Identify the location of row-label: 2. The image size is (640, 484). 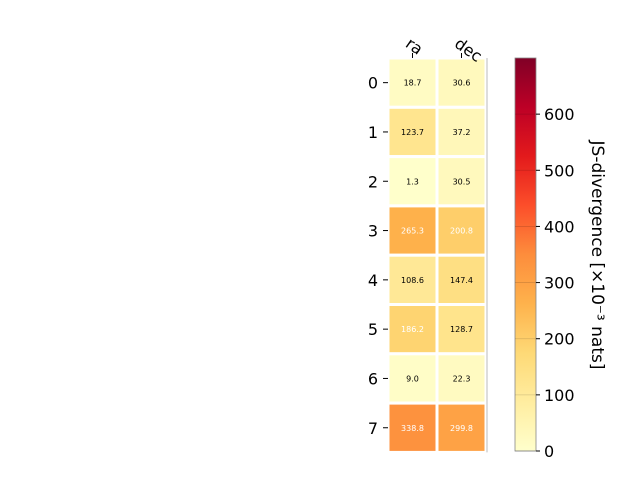
(373, 181).